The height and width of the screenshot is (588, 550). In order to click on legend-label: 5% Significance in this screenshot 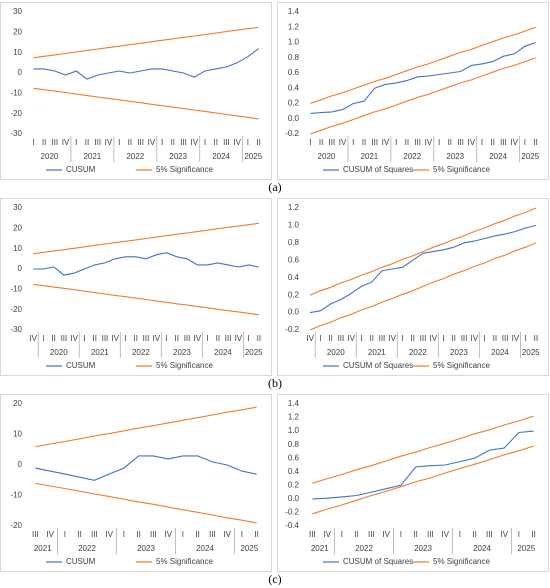, I will do `click(461, 169)`.